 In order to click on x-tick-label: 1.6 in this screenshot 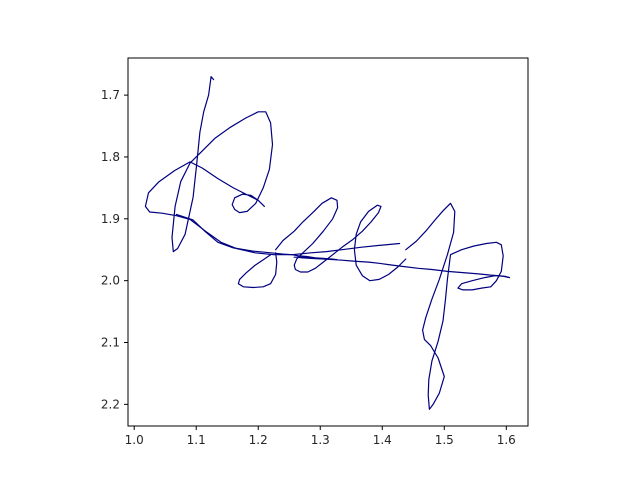, I will do `click(506, 440)`.